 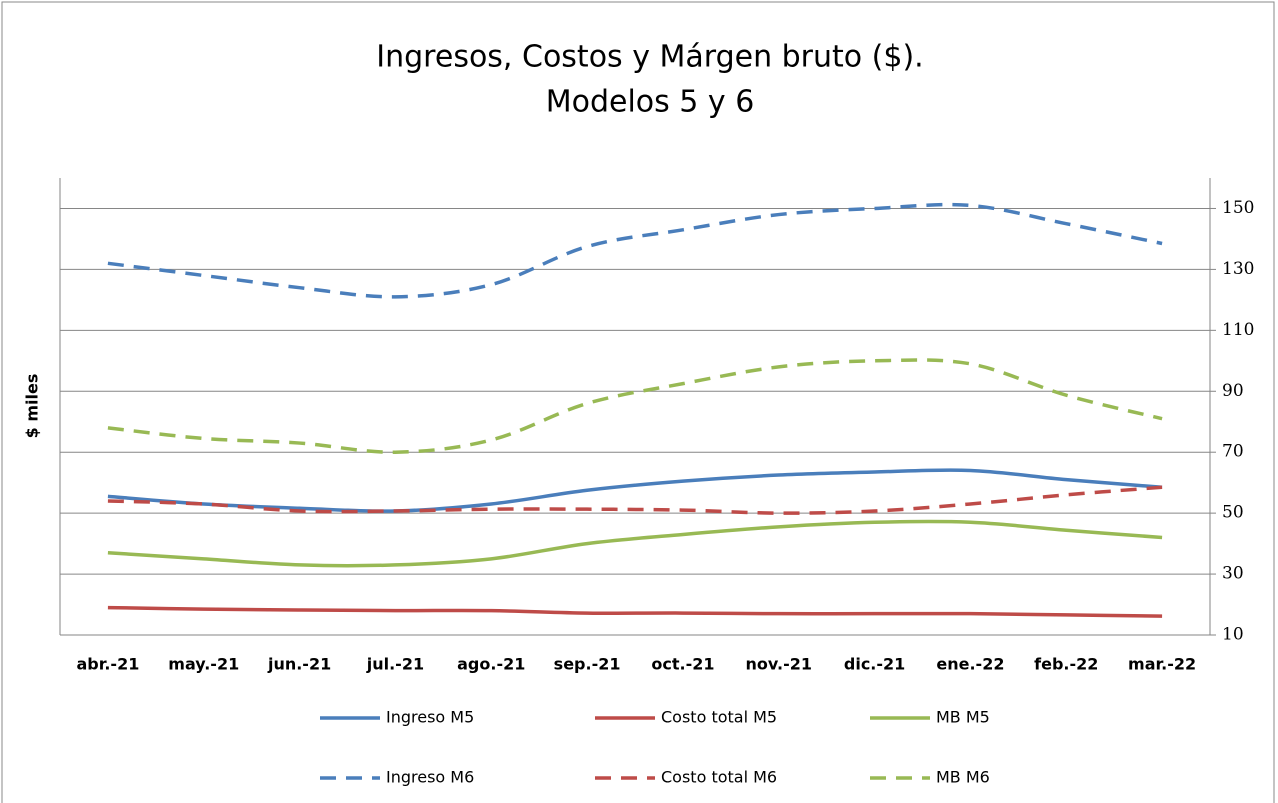 What do you see at coordinates (1233, 391) in the screenshot?
I see `y-tick-label: 90` at bounding box center [1233, 391].